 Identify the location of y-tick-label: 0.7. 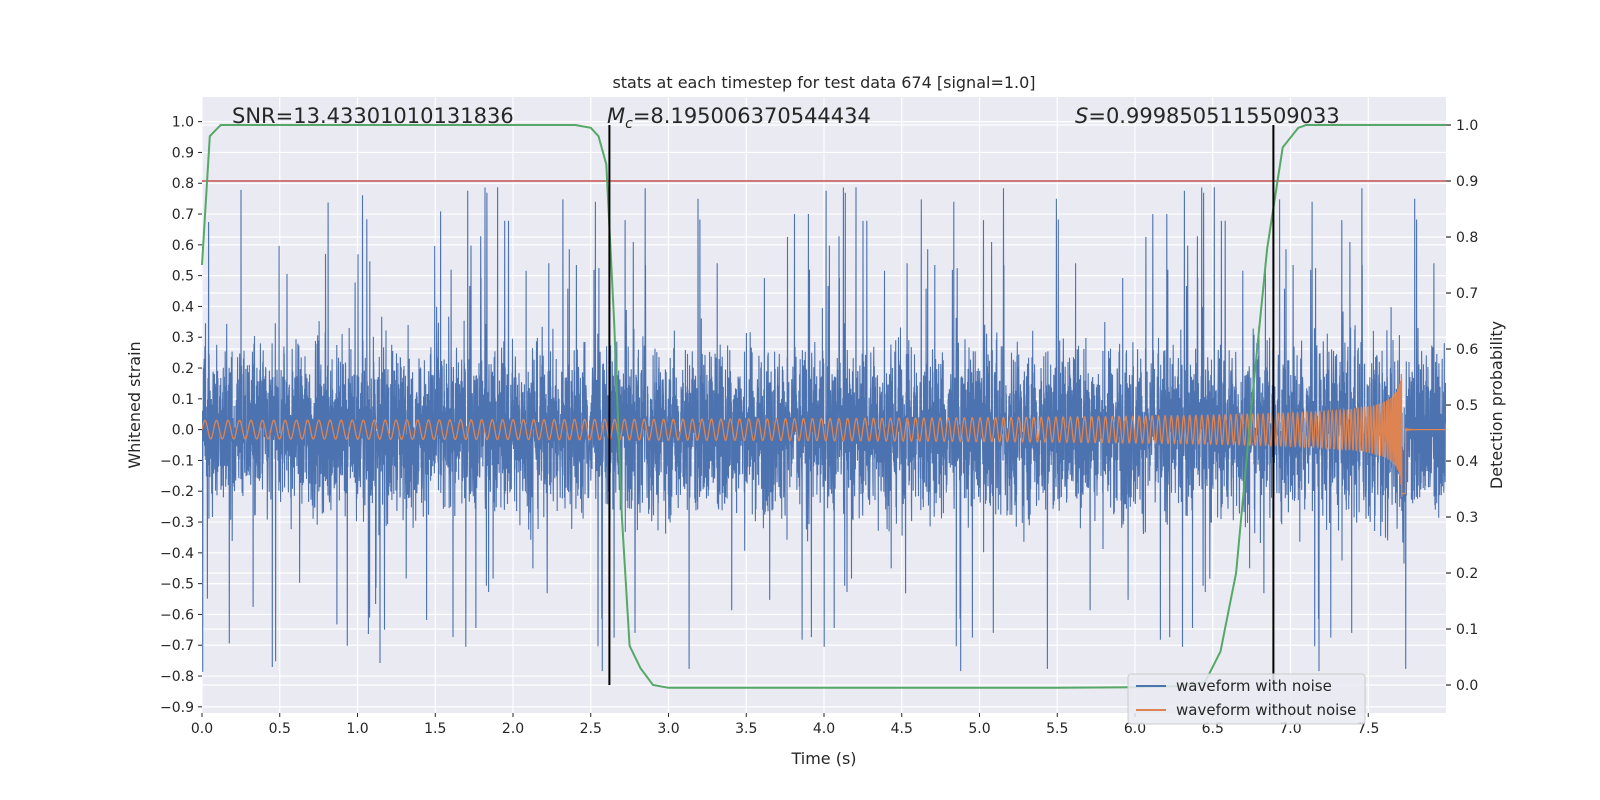
(183, 215).